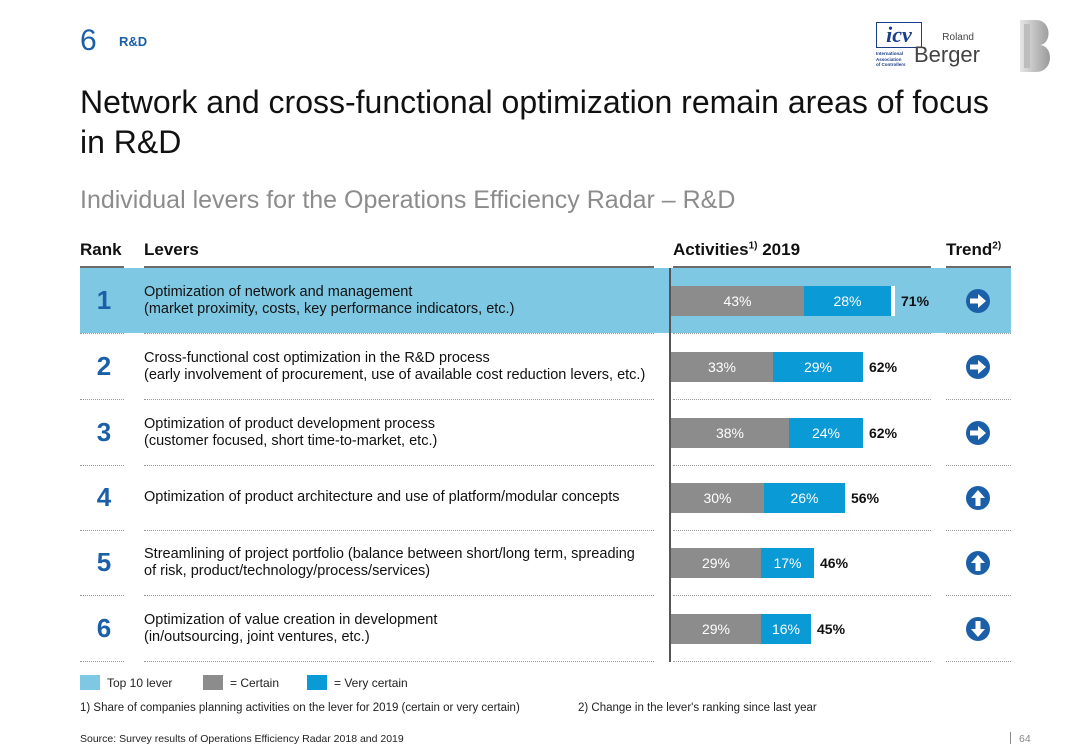 The width and height of the screenshot is (1080, 748). I want to click on icv-logo-text: International Association of Controllers, so click(891, 59).